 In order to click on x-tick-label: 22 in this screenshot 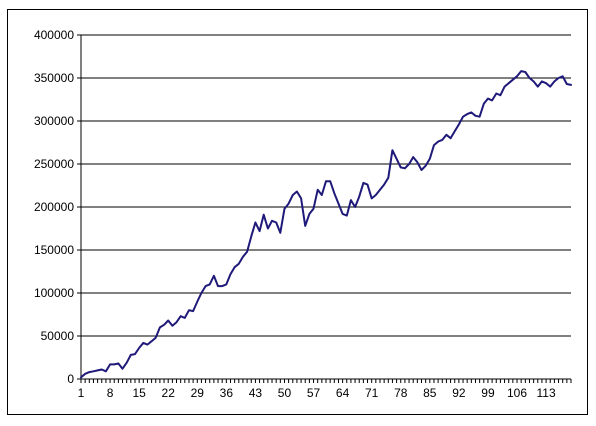, I will do `click(169, 393)`.